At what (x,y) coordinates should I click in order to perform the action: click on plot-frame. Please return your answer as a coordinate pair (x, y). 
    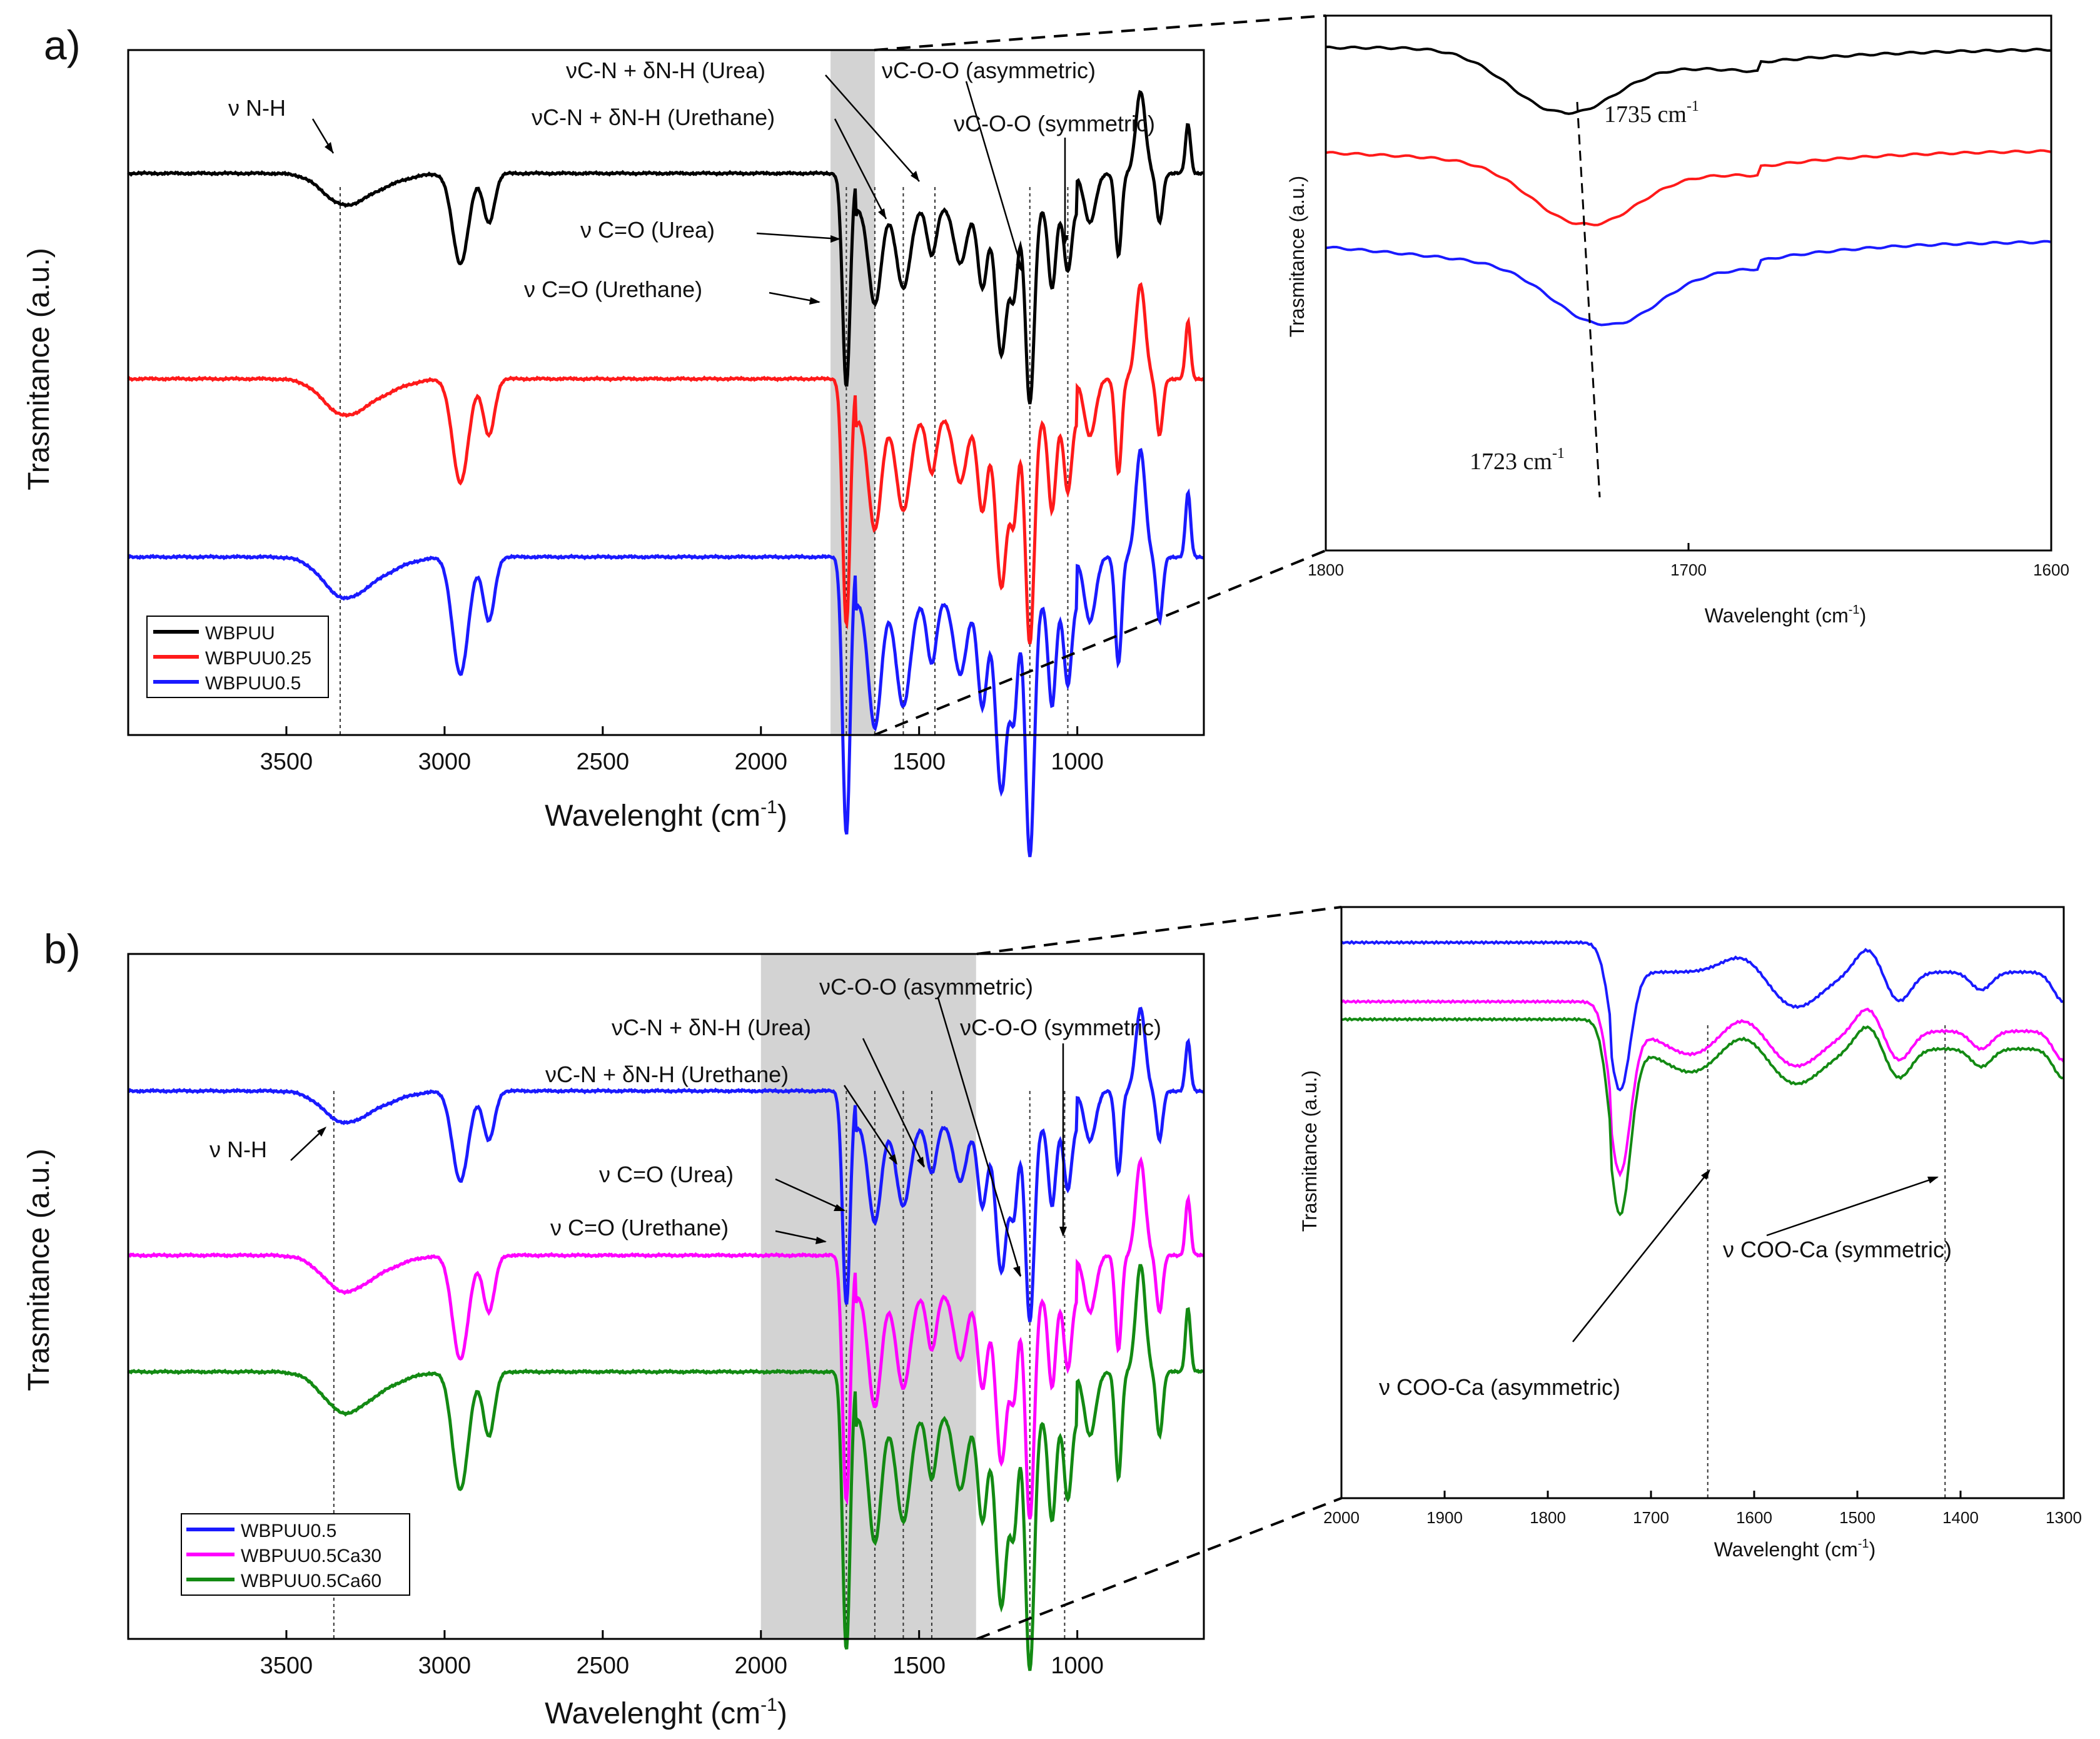
    Looking at the image, I should click on (1702, 1202).